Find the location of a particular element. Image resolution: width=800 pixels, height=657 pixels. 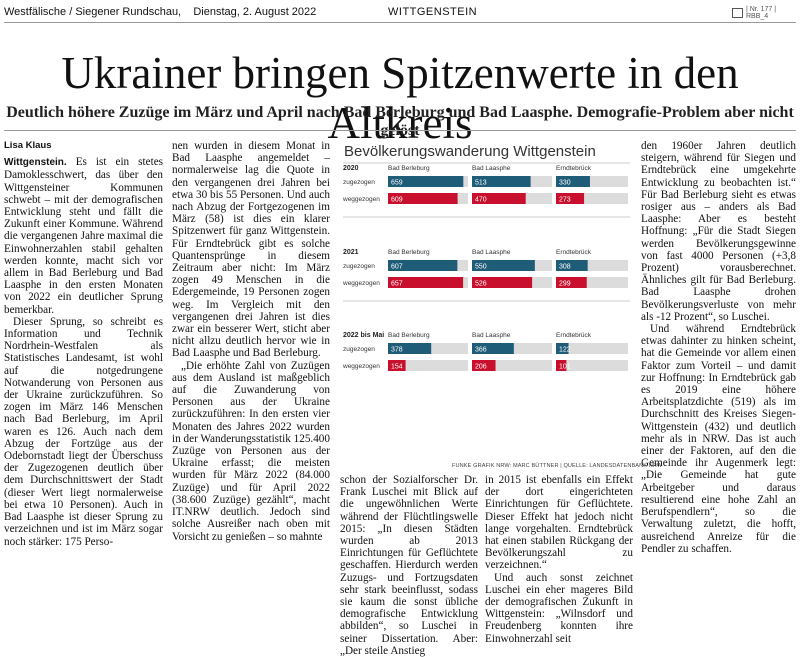

chart-value-label: 206 is located at coordinates (481, 366).